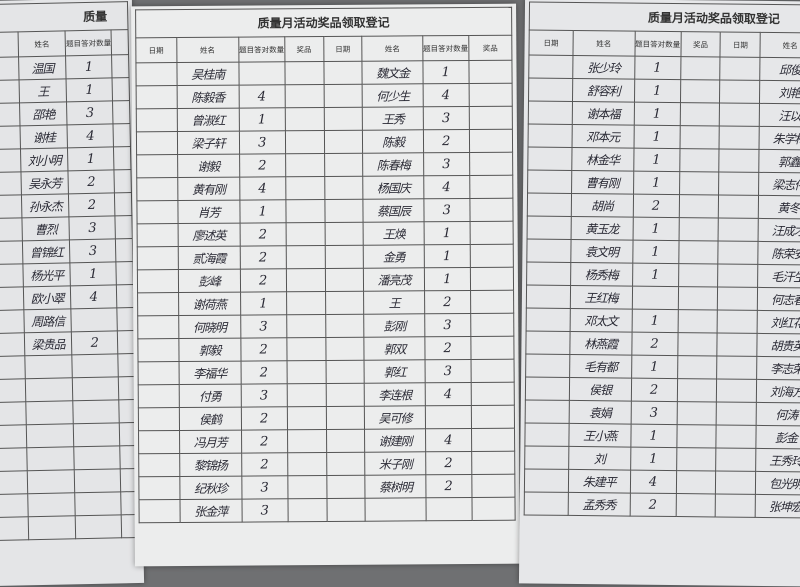  Describe the element at coordinates (601, 251) in the screenshot. I see `name-cell: 袁文明` at that location.